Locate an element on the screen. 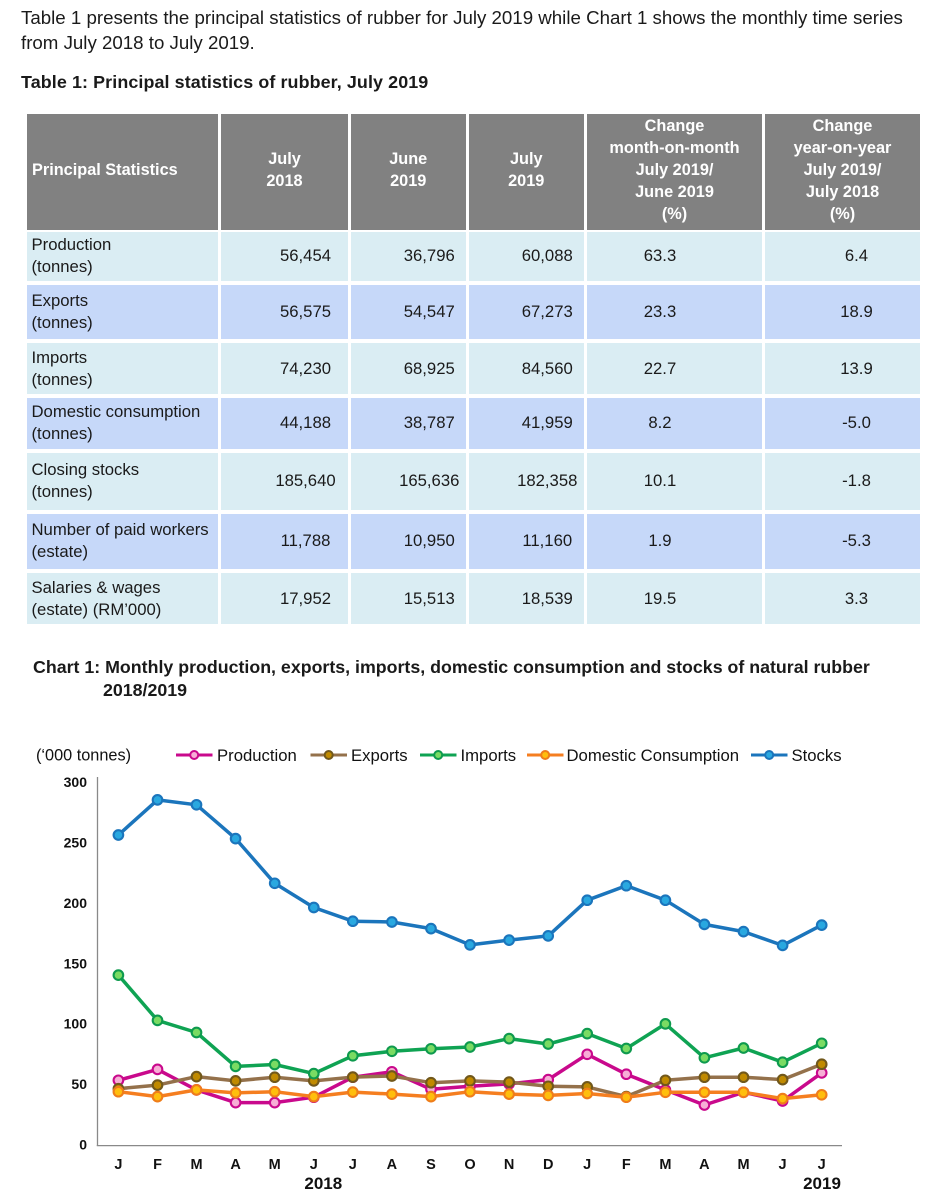 The width and height of the screenshot is (932, 1200). svg-text: N is located at coordinates (509, 1165).